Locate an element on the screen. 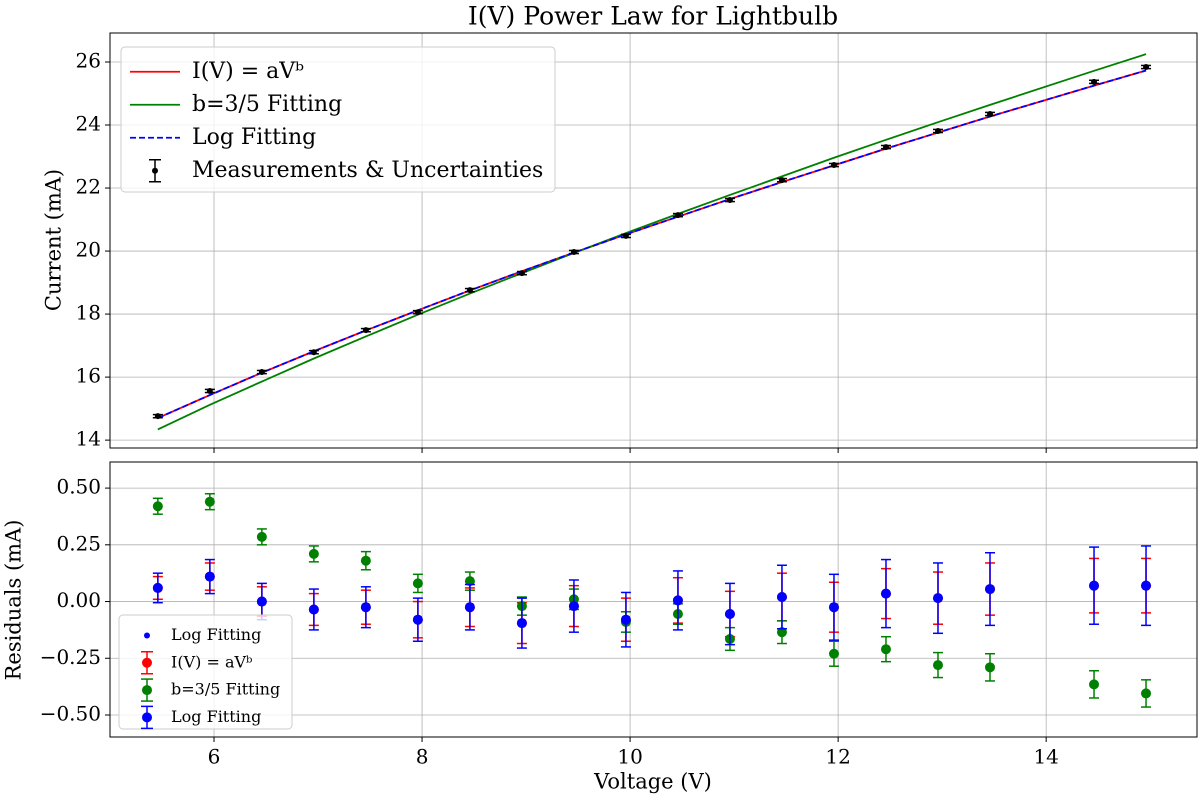 The width and height of the screenshot is (1200, 800). x-tick-label: 10 is located at coordinates (629, 757).